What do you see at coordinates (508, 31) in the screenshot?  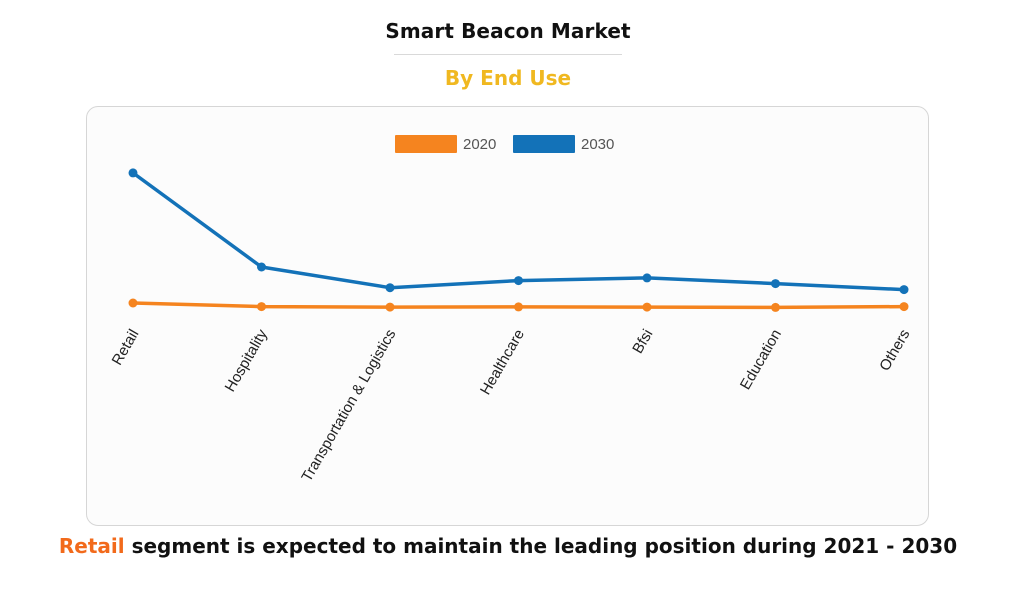 I see `chart-title: Smart Beacon Market` at bounding box center [508, 31].